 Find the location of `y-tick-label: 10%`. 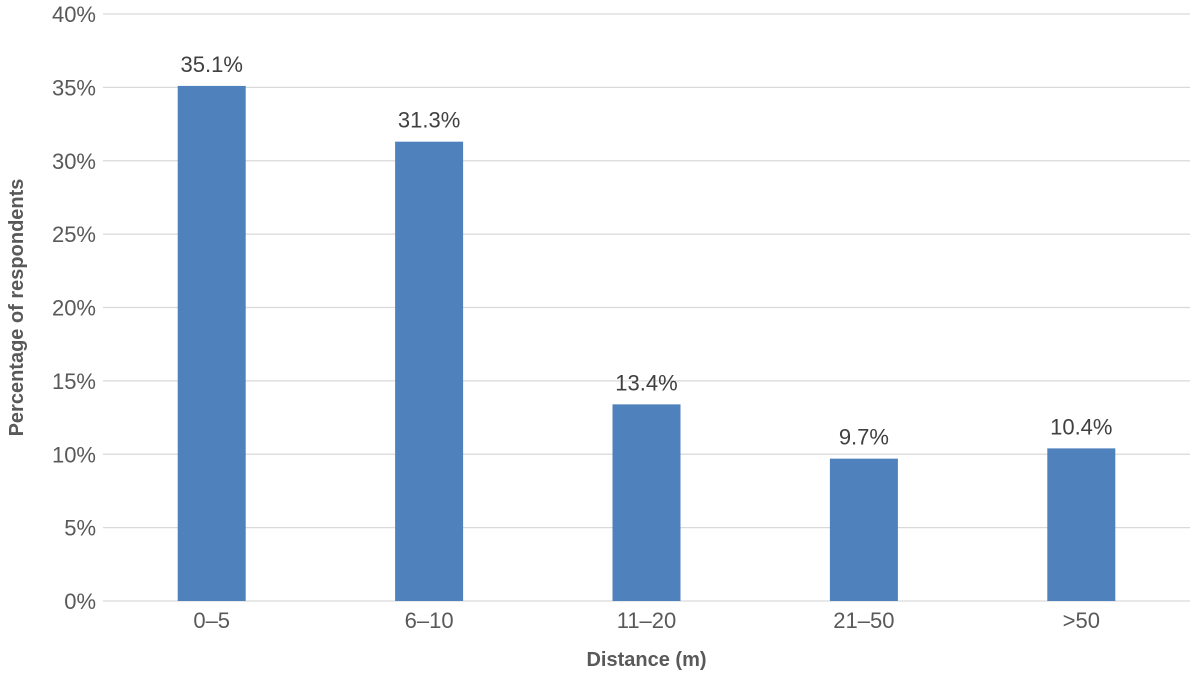

y-tick-label: 10% is located at coordinates (74, 454).